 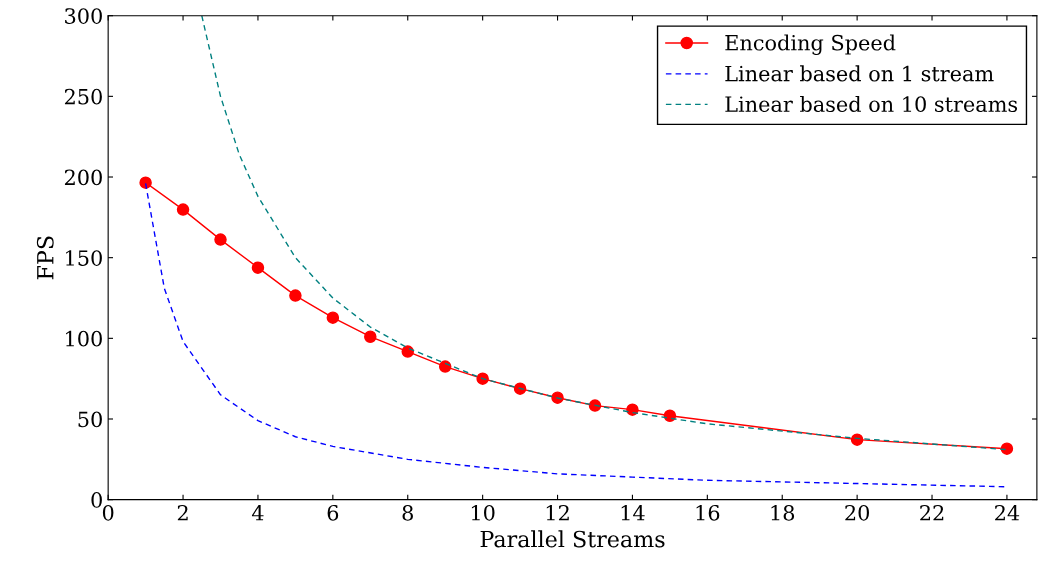 What do you see at coordinates (257, 512) in the screenshot?
I see `x-tick-label: 4` at bounding box center [257, 512].